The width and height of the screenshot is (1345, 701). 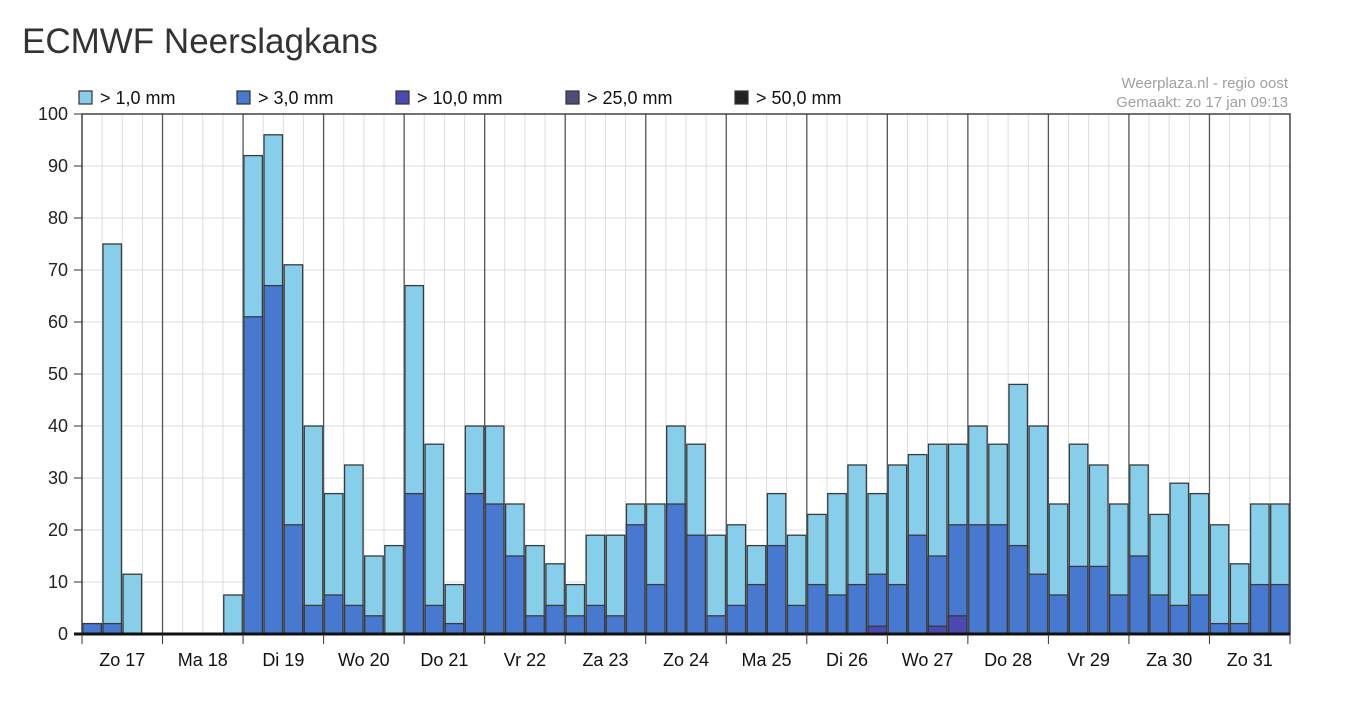 What do you see at coordinates (58, 582) in the screenshot?
I see `y-tick-label: 10` at bounding box center [58, 582].